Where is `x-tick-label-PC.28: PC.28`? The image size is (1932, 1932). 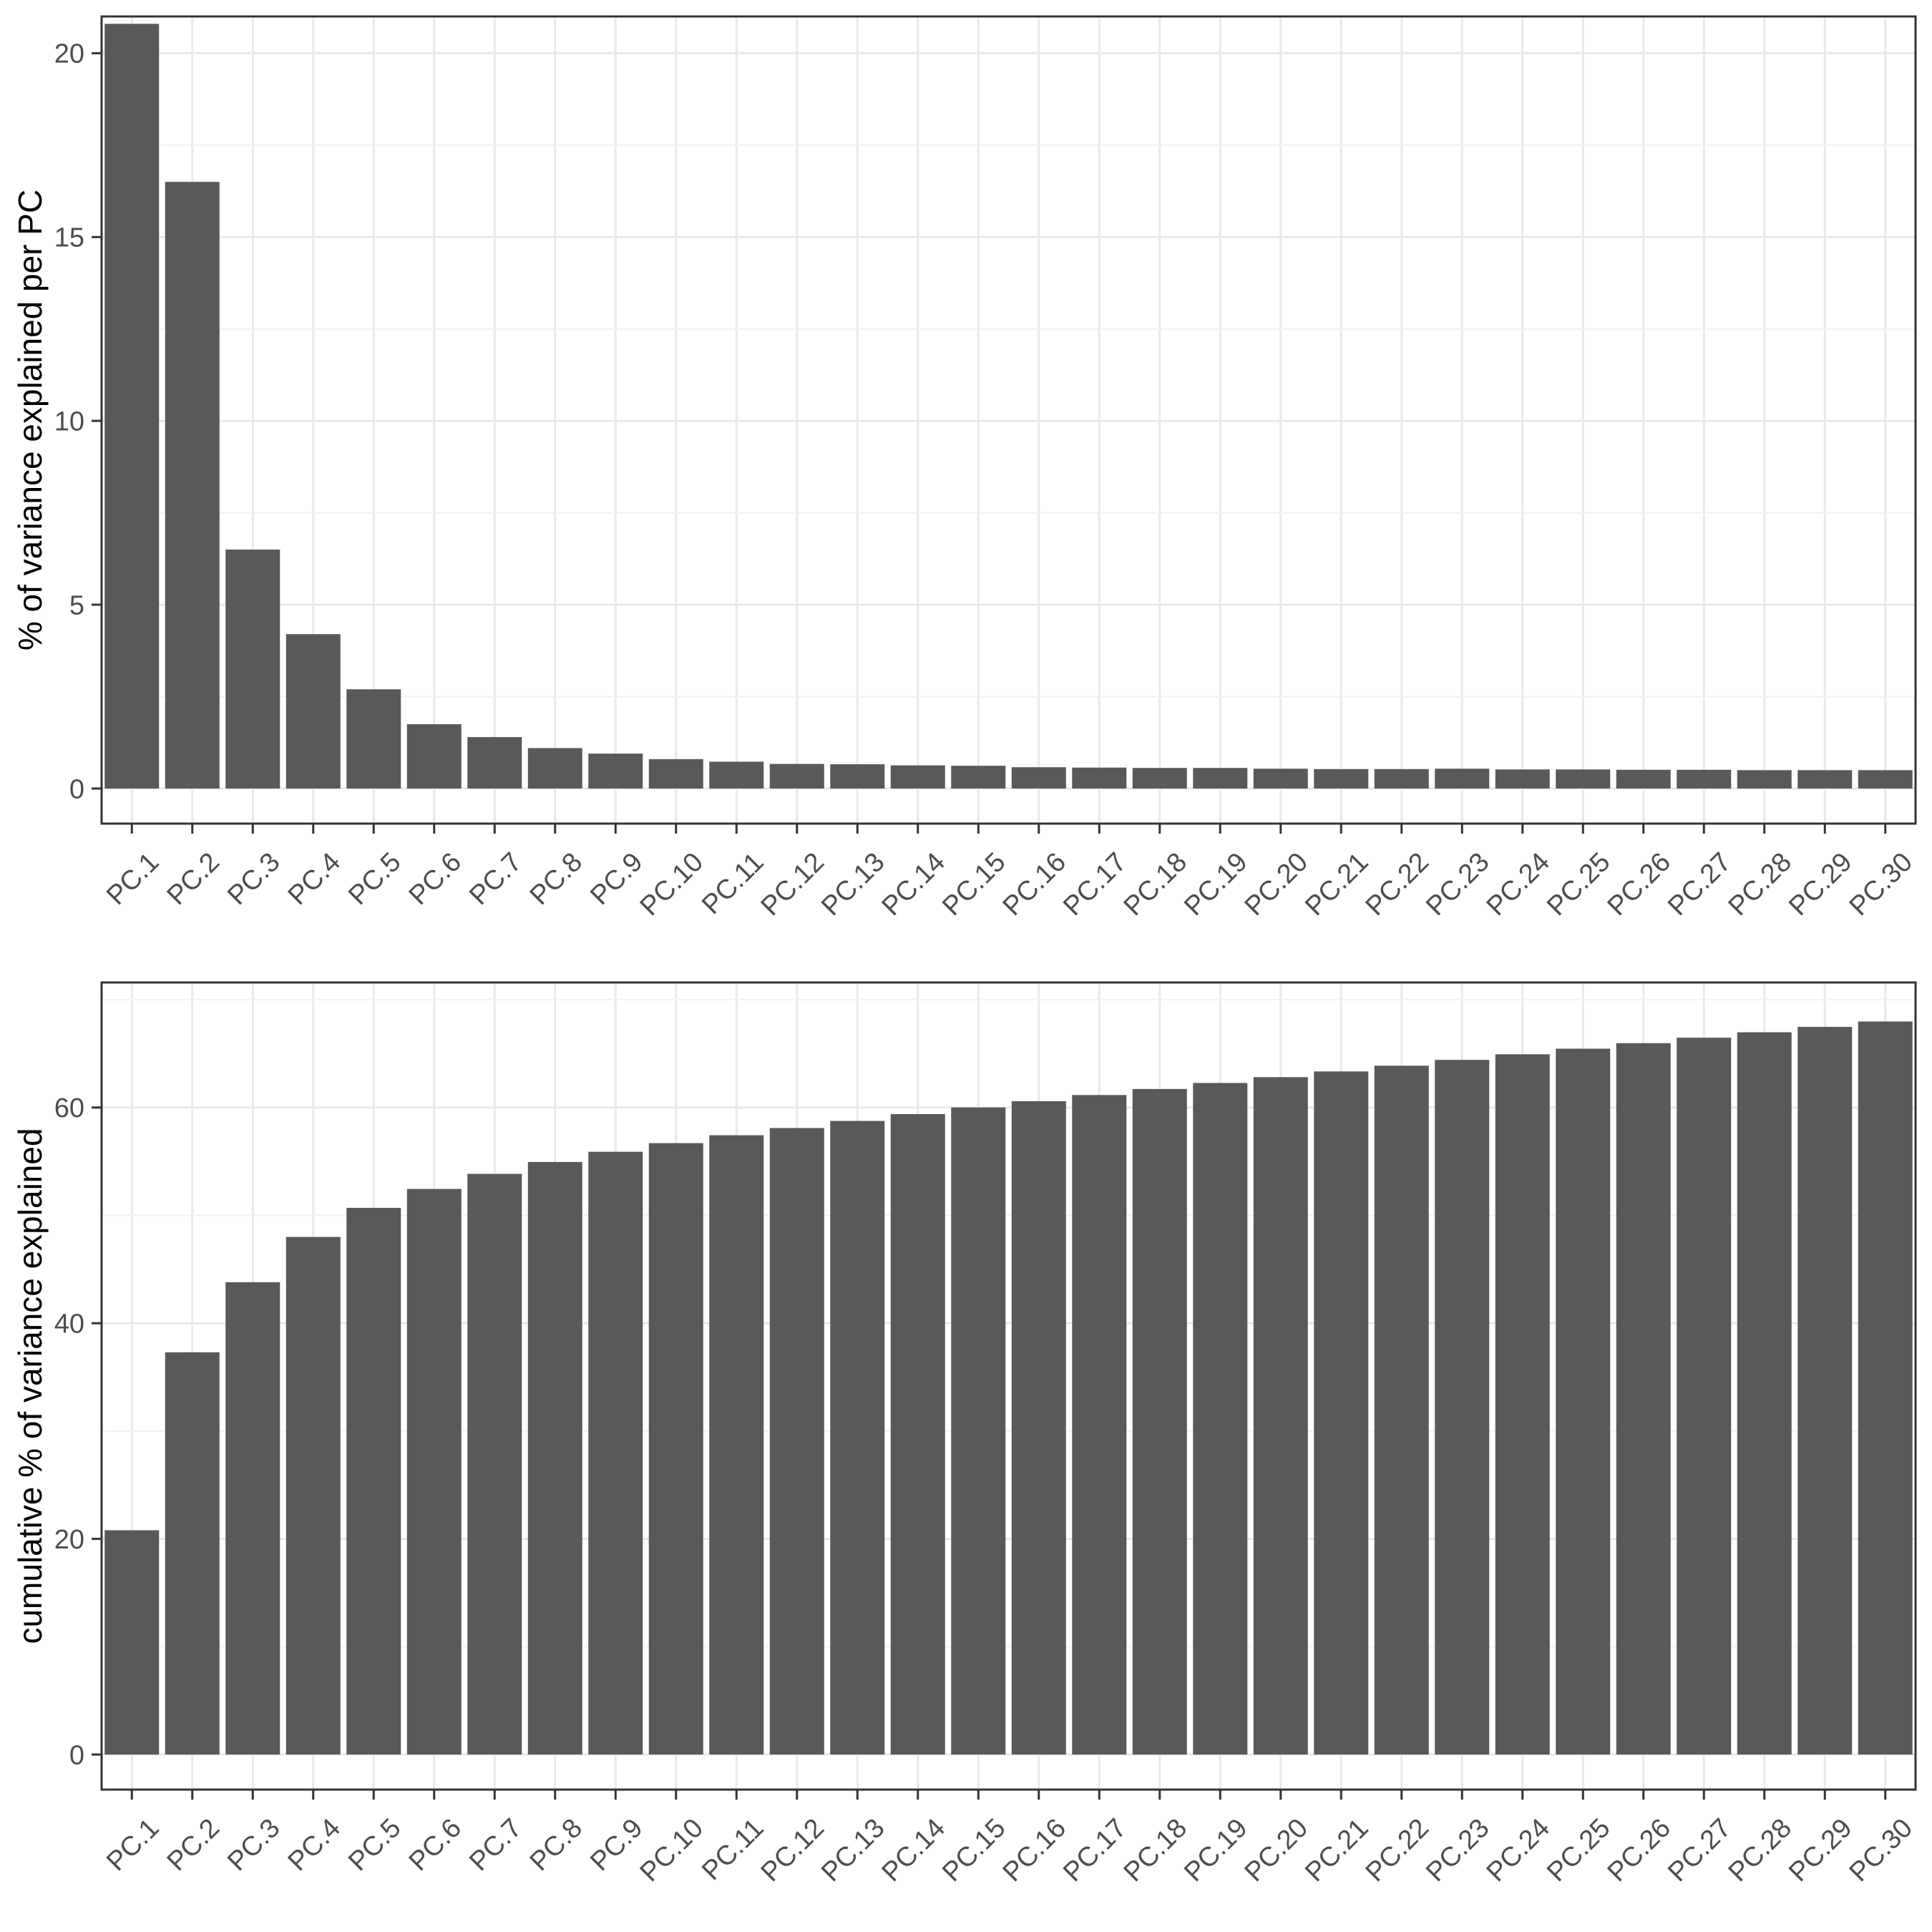
x-tick-label-PC.28: PC.28 is located at coordinates (1760, 1850).